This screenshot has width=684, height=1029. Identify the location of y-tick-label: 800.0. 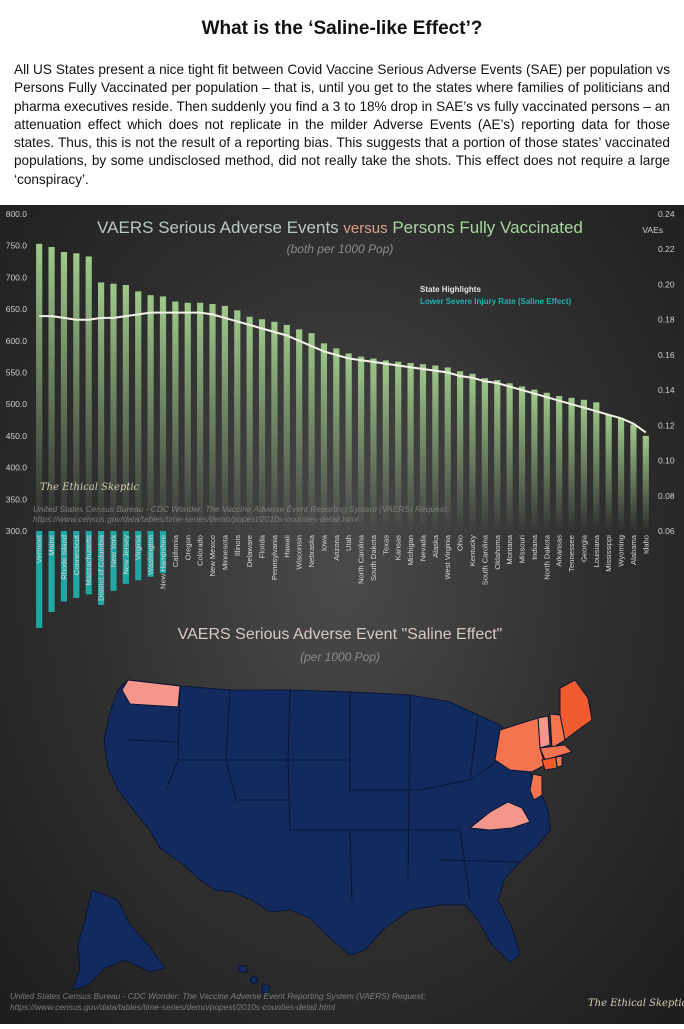
(17, 214).